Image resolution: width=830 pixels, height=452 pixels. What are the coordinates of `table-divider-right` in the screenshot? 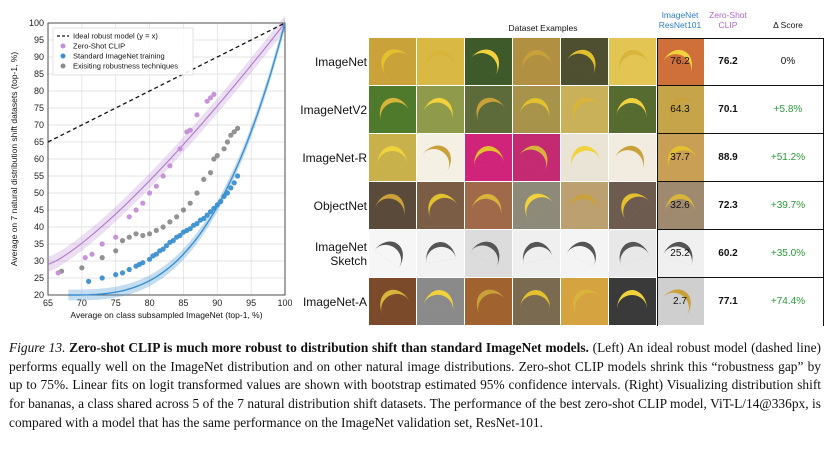 It's located at (823, 182).